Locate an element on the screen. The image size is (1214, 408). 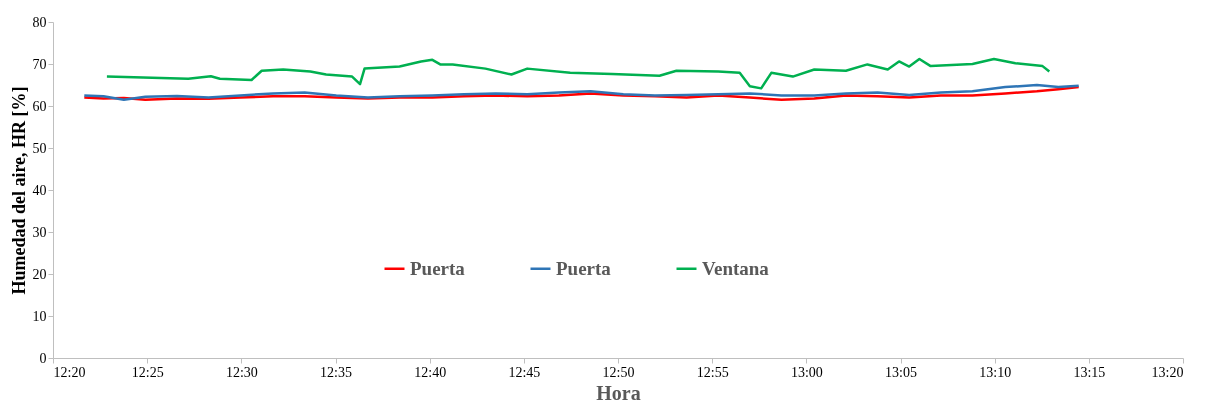
x-tick-label: 12:55 is located at coordinates (712, 372).